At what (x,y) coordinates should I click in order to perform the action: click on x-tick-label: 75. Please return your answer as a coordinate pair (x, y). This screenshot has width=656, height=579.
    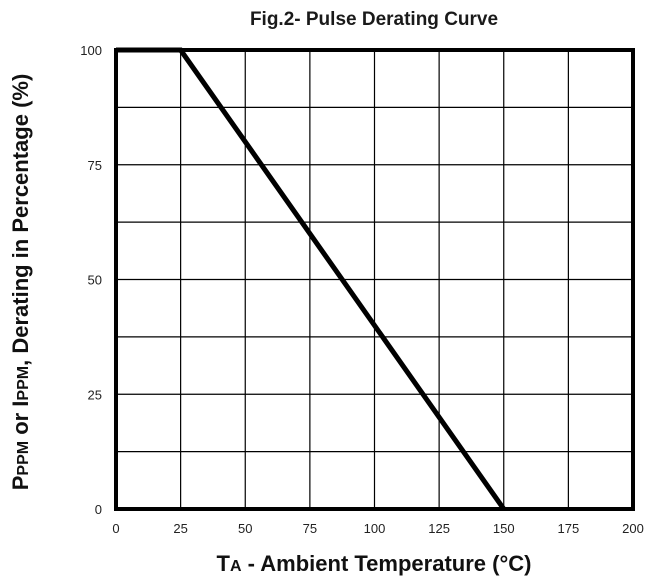
    Looking at the image, I should click on (310, 528).